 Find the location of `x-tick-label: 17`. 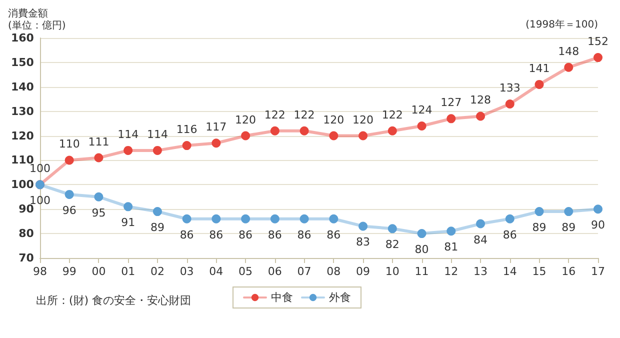

x-tick-label: 17 is located at coordinates (598, 271).